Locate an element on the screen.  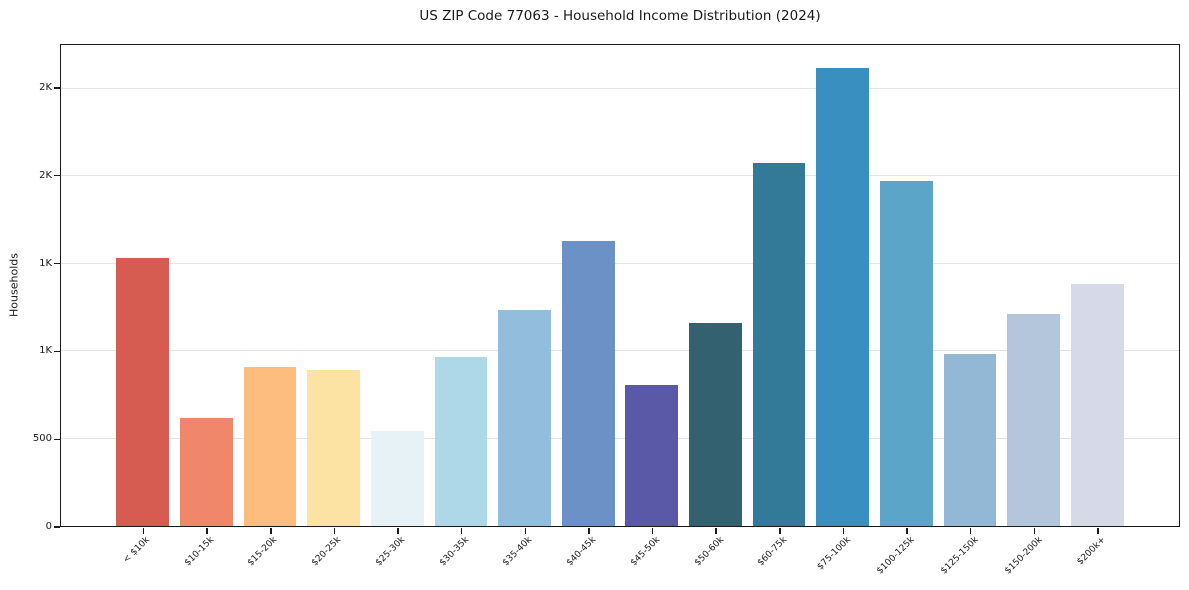
y-axis-ticks: 0 500 1K 1K 2K 2K is located at coordinates (30, 288).